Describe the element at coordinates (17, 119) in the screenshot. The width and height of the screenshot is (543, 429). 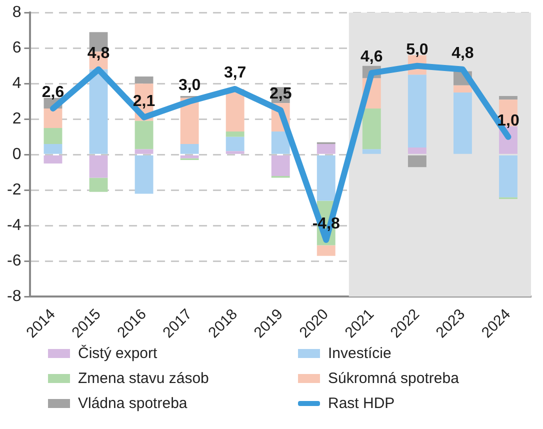
I see `y-tick-label: 2` at that location.